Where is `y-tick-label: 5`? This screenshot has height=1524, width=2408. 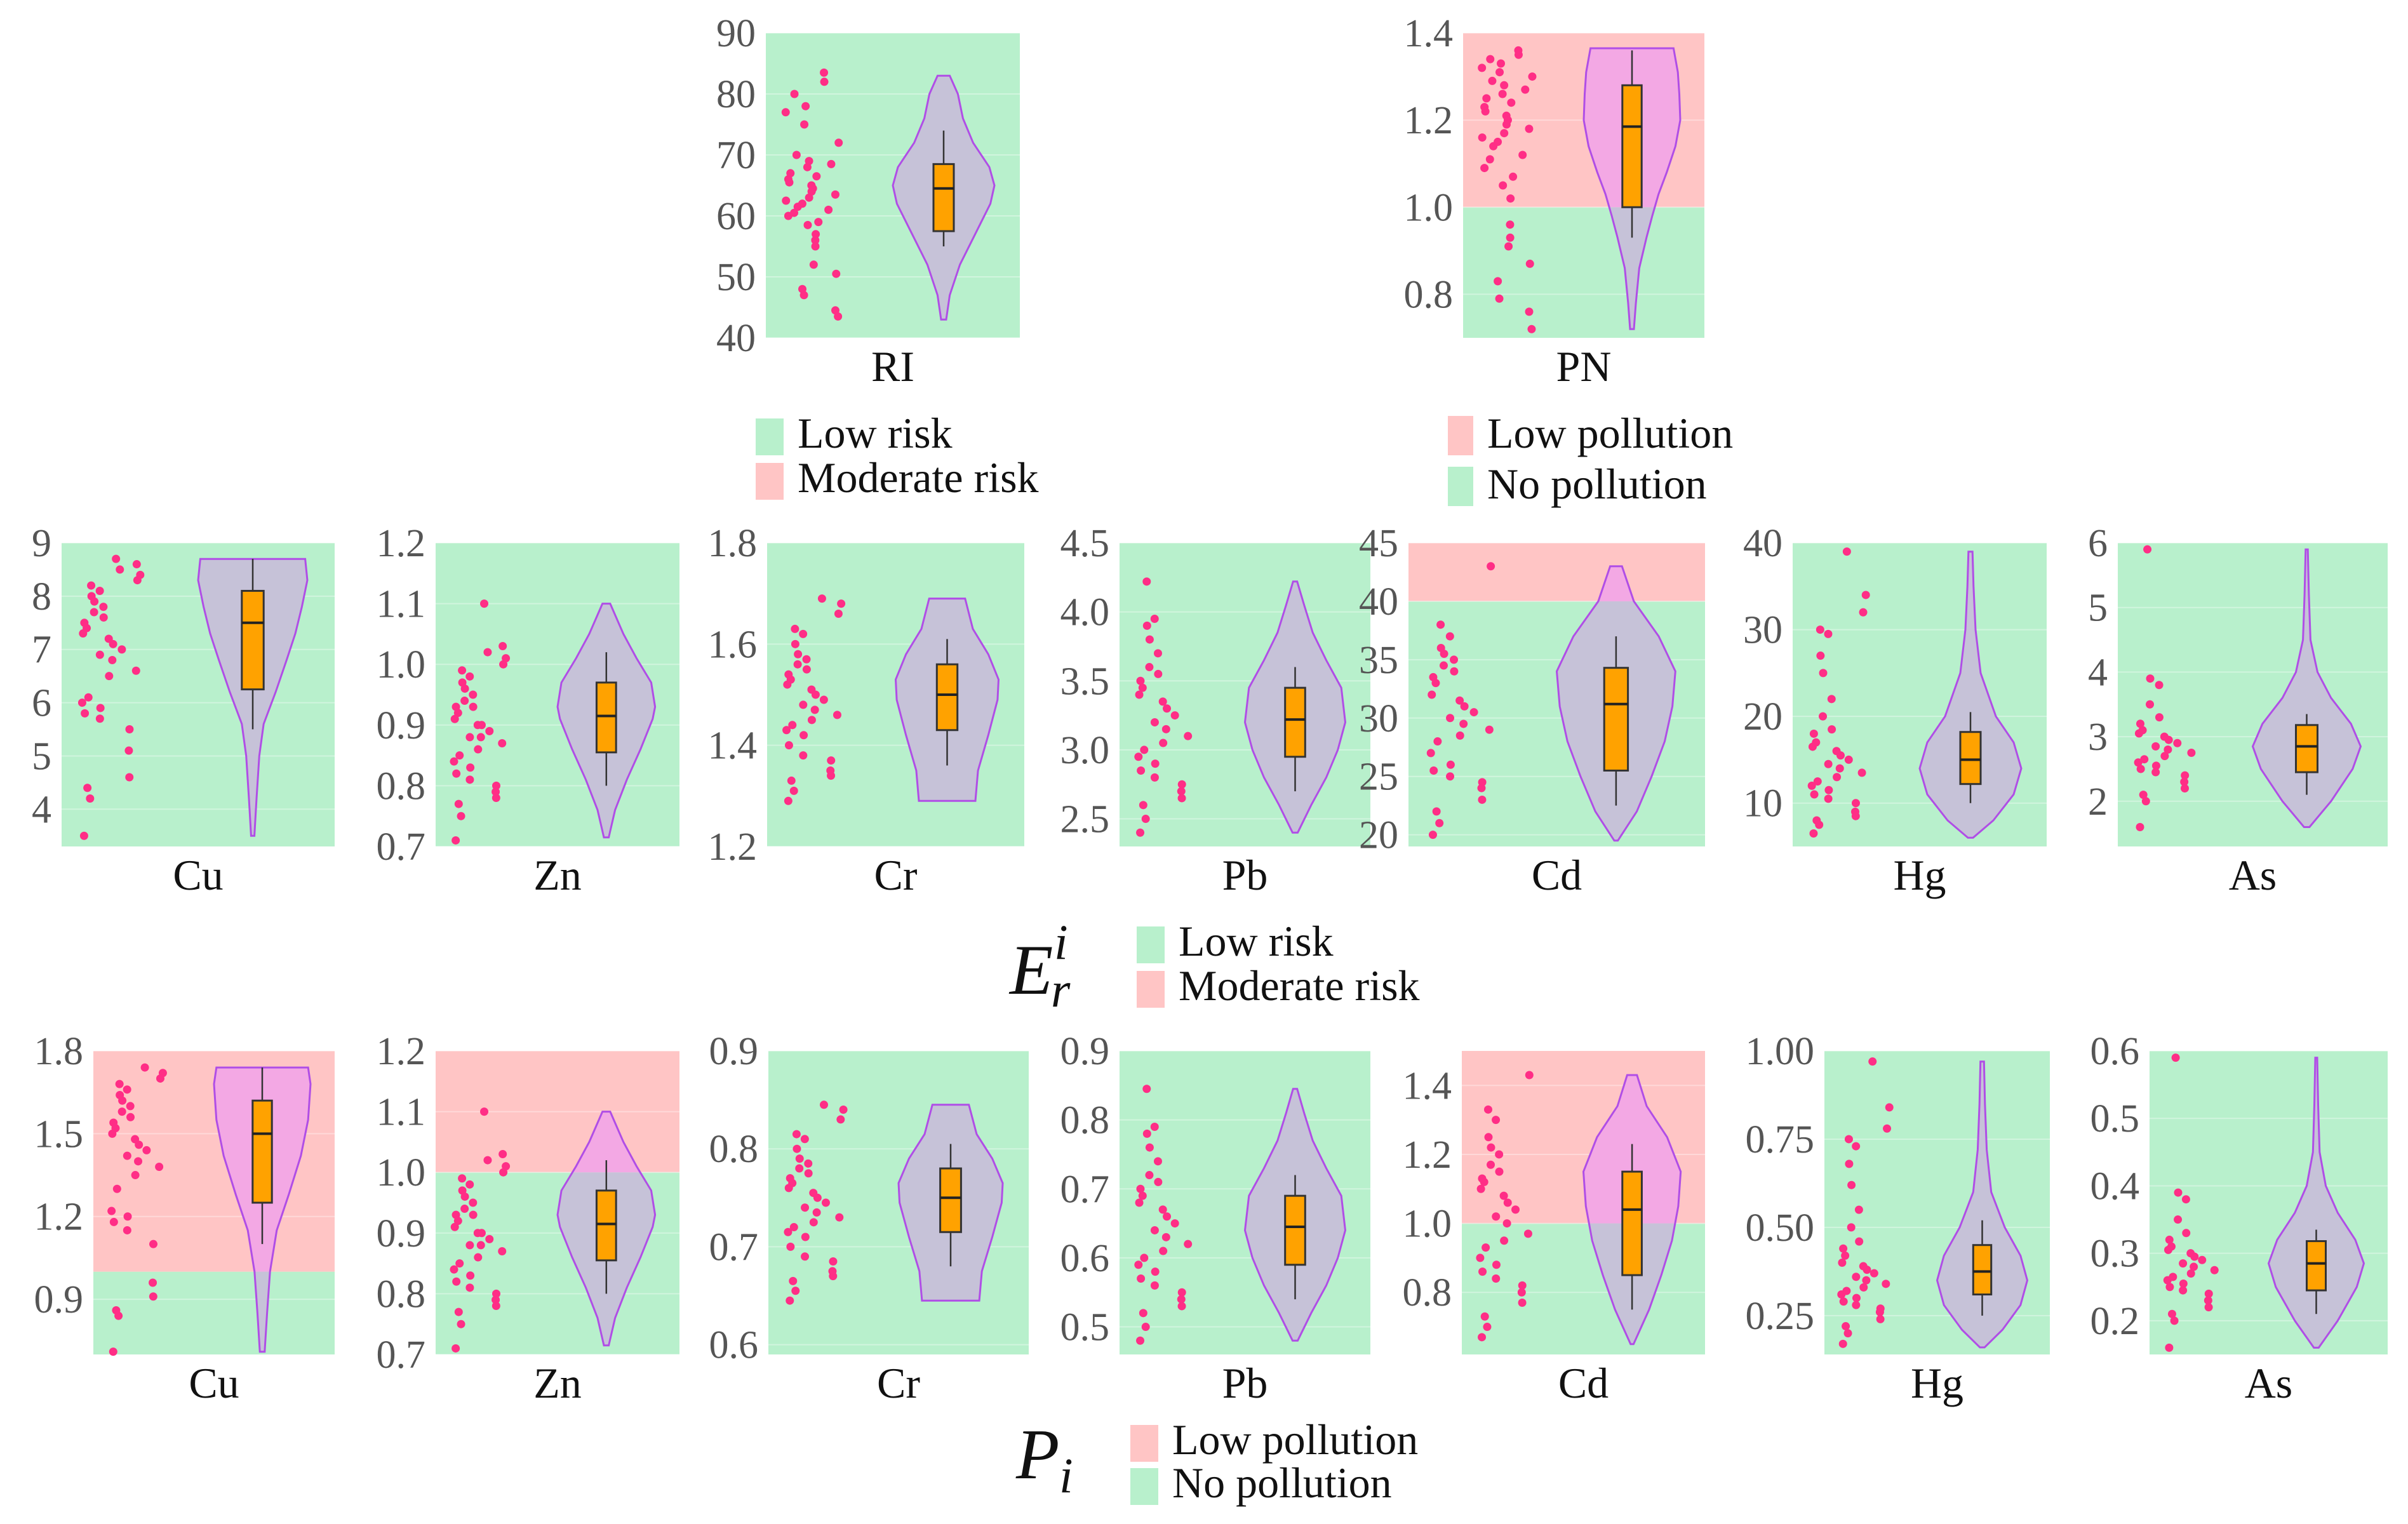
y-tick-label: 5 is located at coordinates (2098, 608).